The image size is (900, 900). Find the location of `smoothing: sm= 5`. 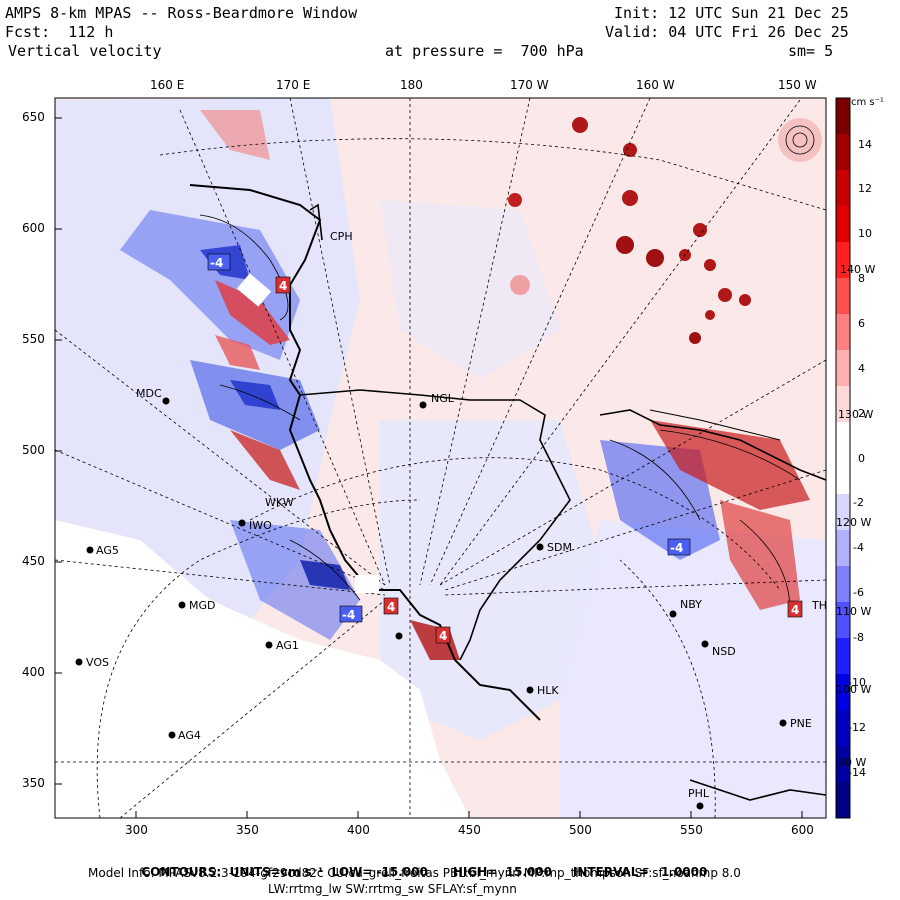

smoothing: sm= 5 is located at coordinates (811, 51).